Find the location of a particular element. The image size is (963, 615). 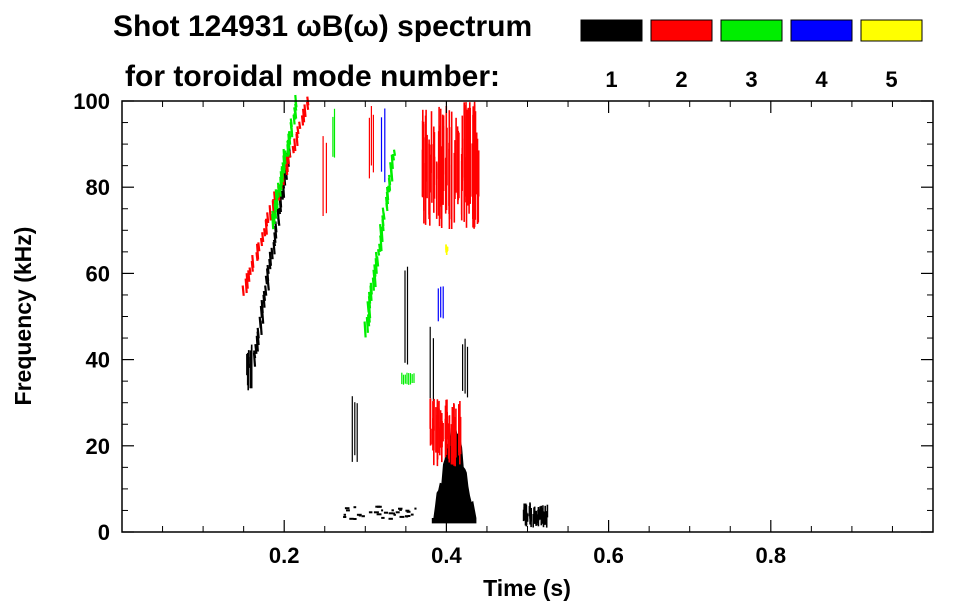

y-tick-label: 0 is located at coordinates (104, 532).